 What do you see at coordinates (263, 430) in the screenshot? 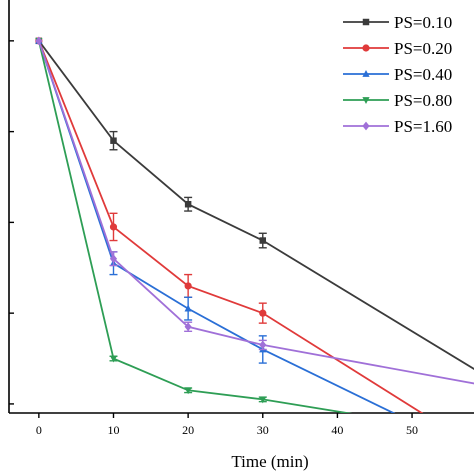
I see `x-tick-label-3: 30` at bounding box center [263, 430].